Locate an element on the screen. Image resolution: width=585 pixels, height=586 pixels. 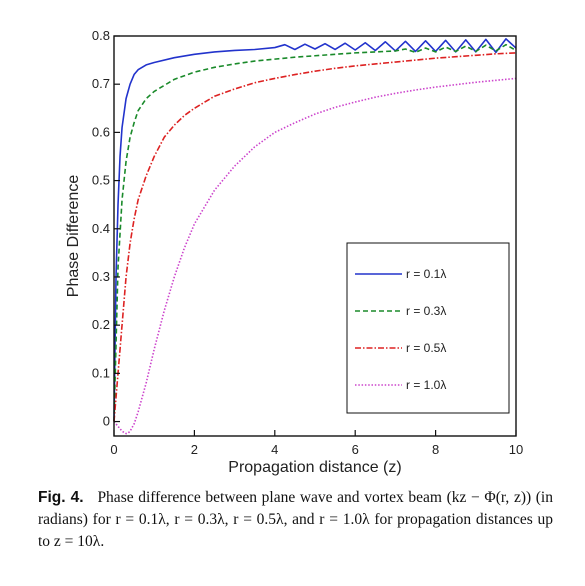
legend-label-2: r = 0.3λ is located at coordinates (426, 311).